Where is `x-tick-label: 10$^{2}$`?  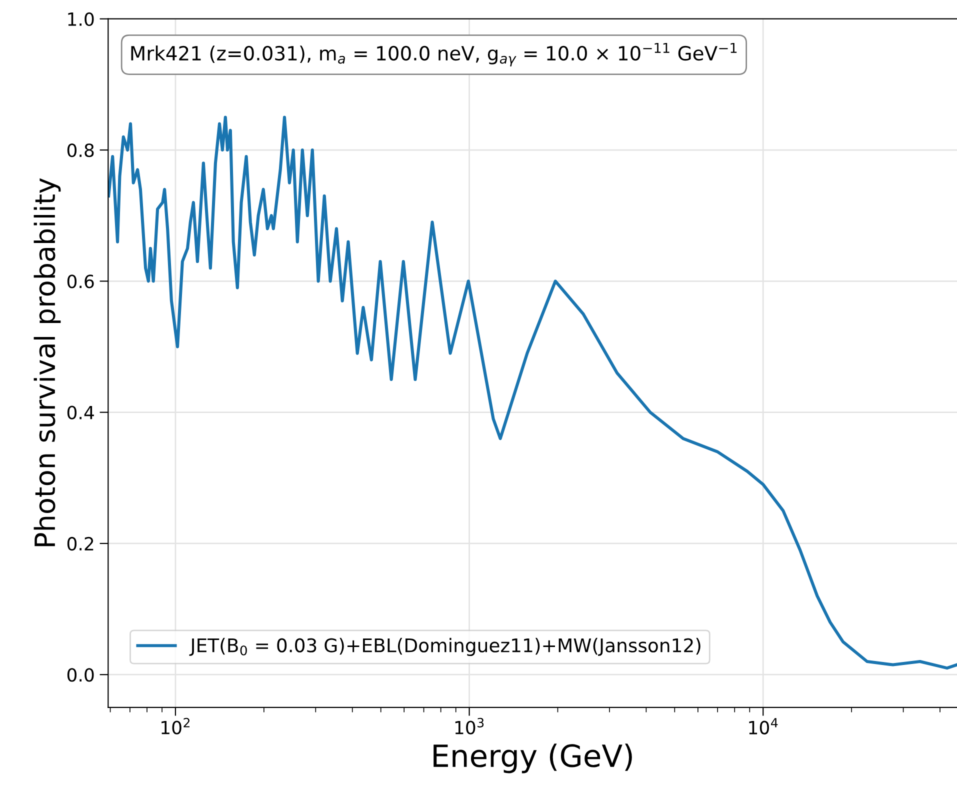
x-tick-label: 10$^{2}$ is located at coordinates (176, 726).